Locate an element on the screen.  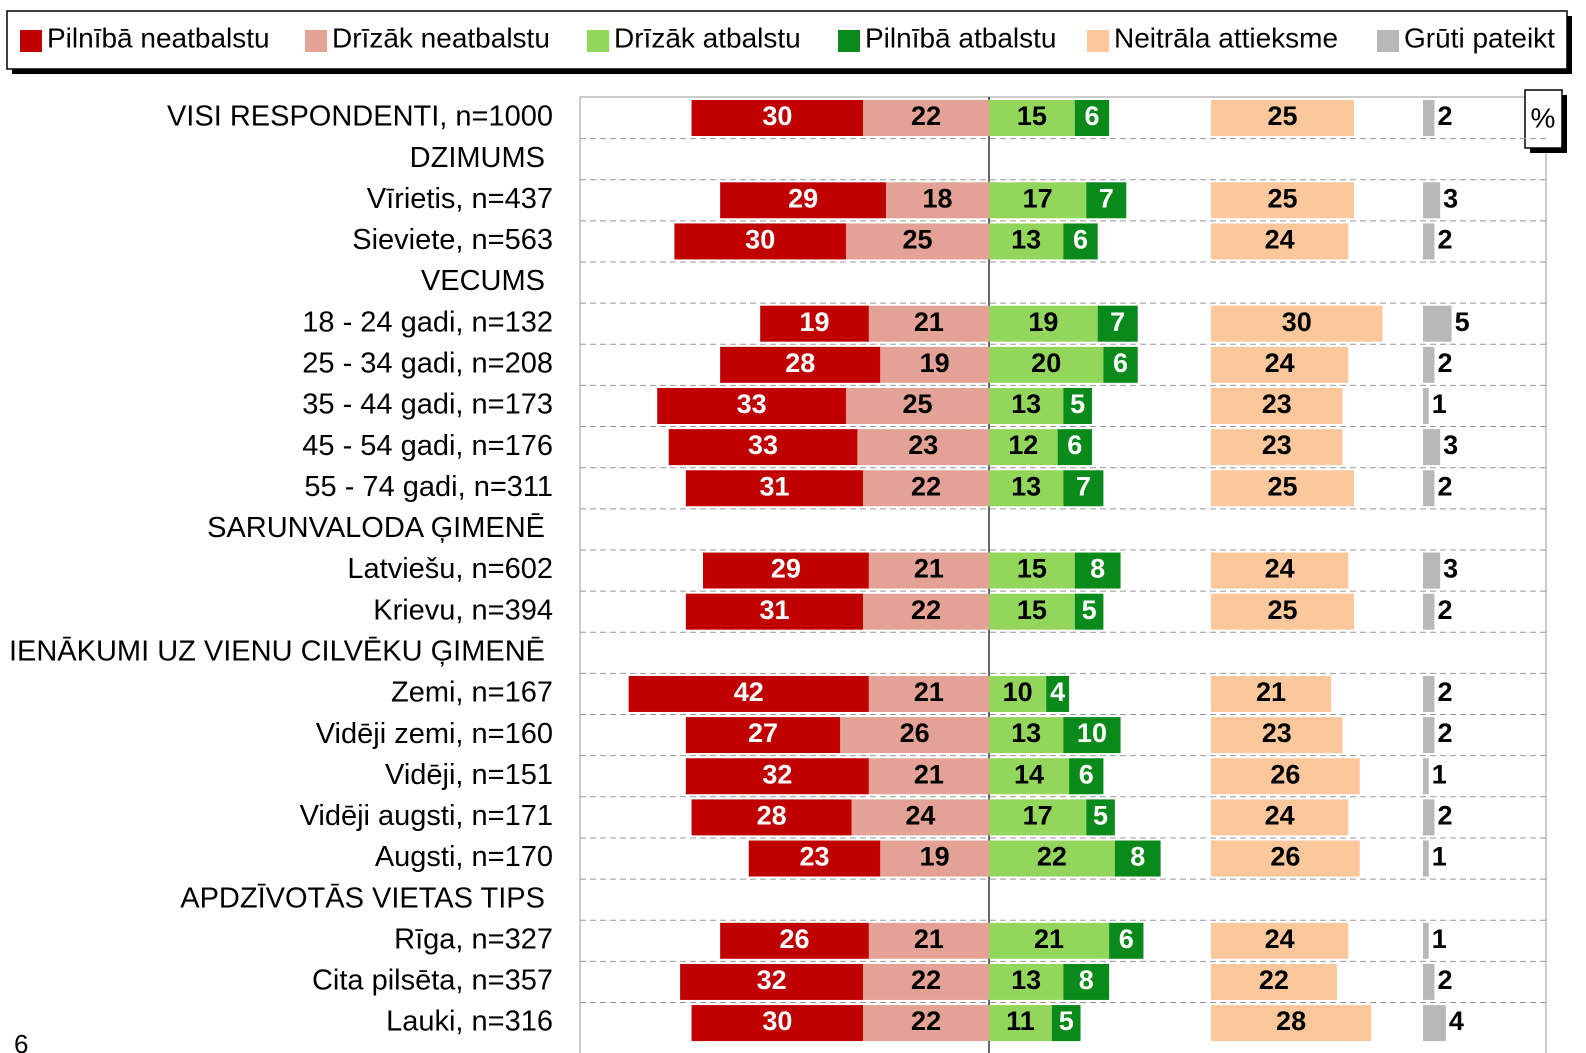
value-label: 24 is located at coordinates (1280, 816).